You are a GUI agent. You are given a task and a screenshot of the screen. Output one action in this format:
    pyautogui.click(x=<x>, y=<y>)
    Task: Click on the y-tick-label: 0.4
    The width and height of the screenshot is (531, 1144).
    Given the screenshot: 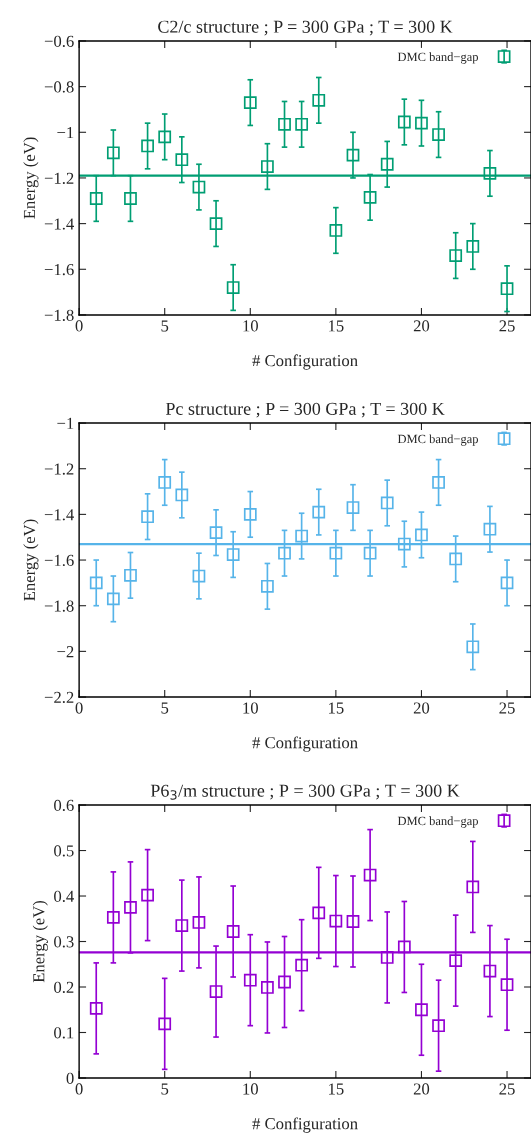 What is the action you would take?
    pyautogui.click(x=64, y=896)
    